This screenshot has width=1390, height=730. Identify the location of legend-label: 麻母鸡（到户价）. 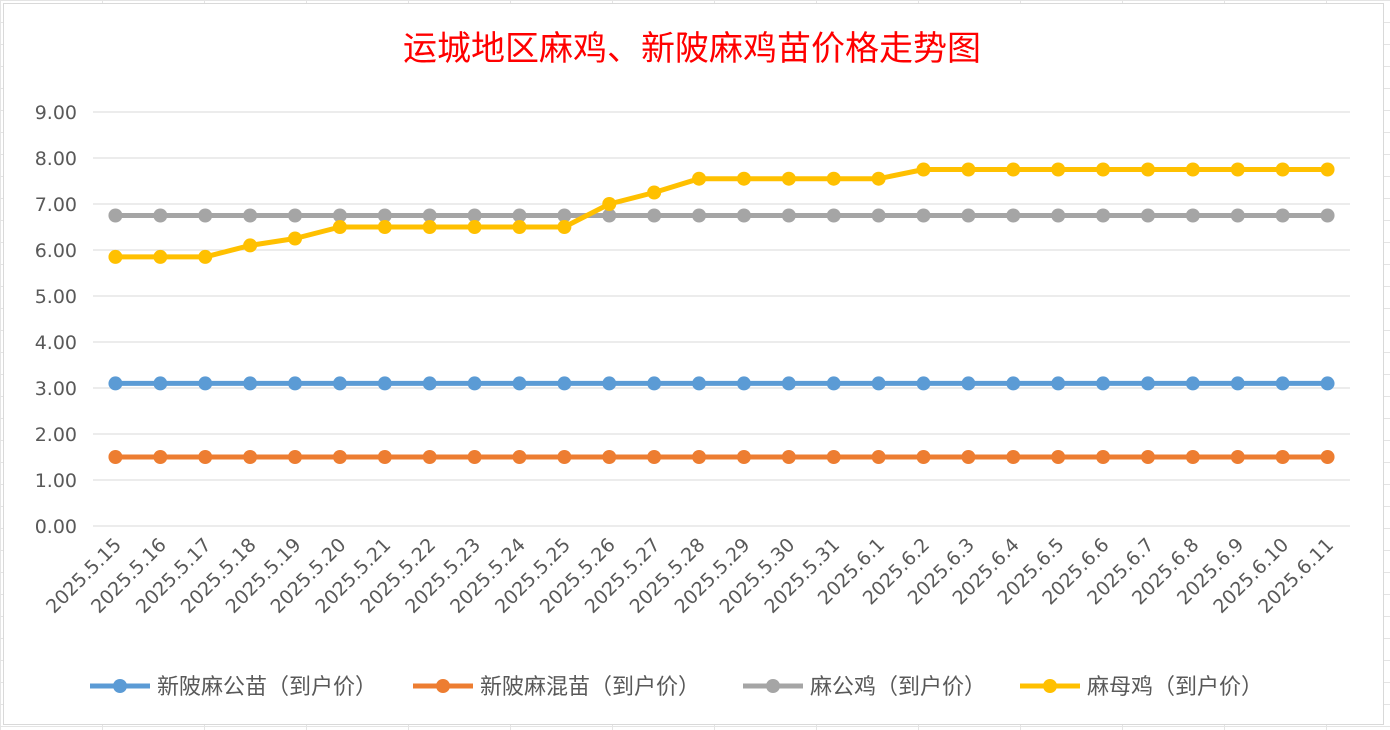
(1175, 687).